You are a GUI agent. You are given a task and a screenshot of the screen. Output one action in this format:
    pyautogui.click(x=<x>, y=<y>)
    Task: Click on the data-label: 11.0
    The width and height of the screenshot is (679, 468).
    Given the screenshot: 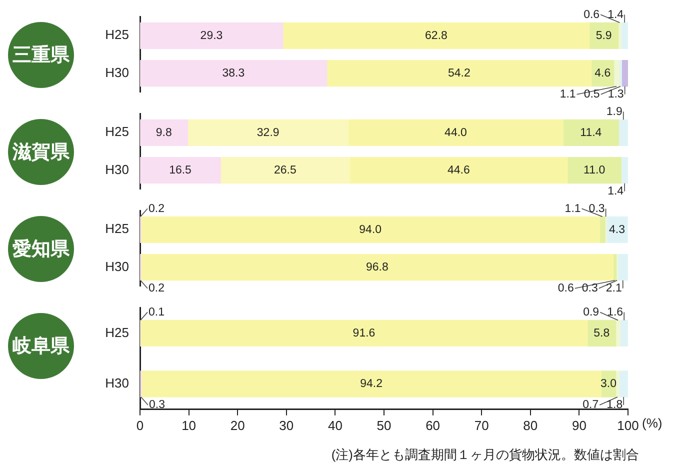 What is the action you would take?
    pyautogui.click(x=595, y=170)
    